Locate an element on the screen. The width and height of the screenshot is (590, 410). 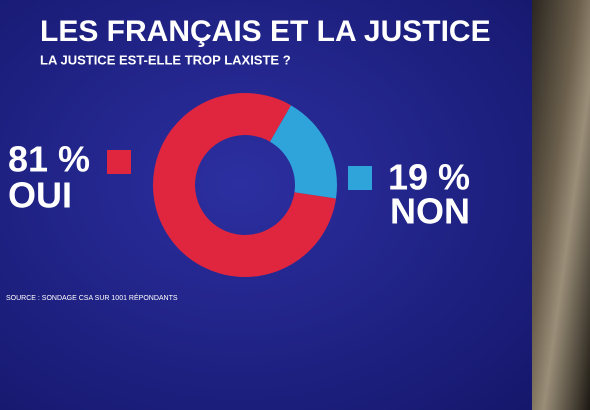
category-label: OUI is located at coordinates (40, 195).